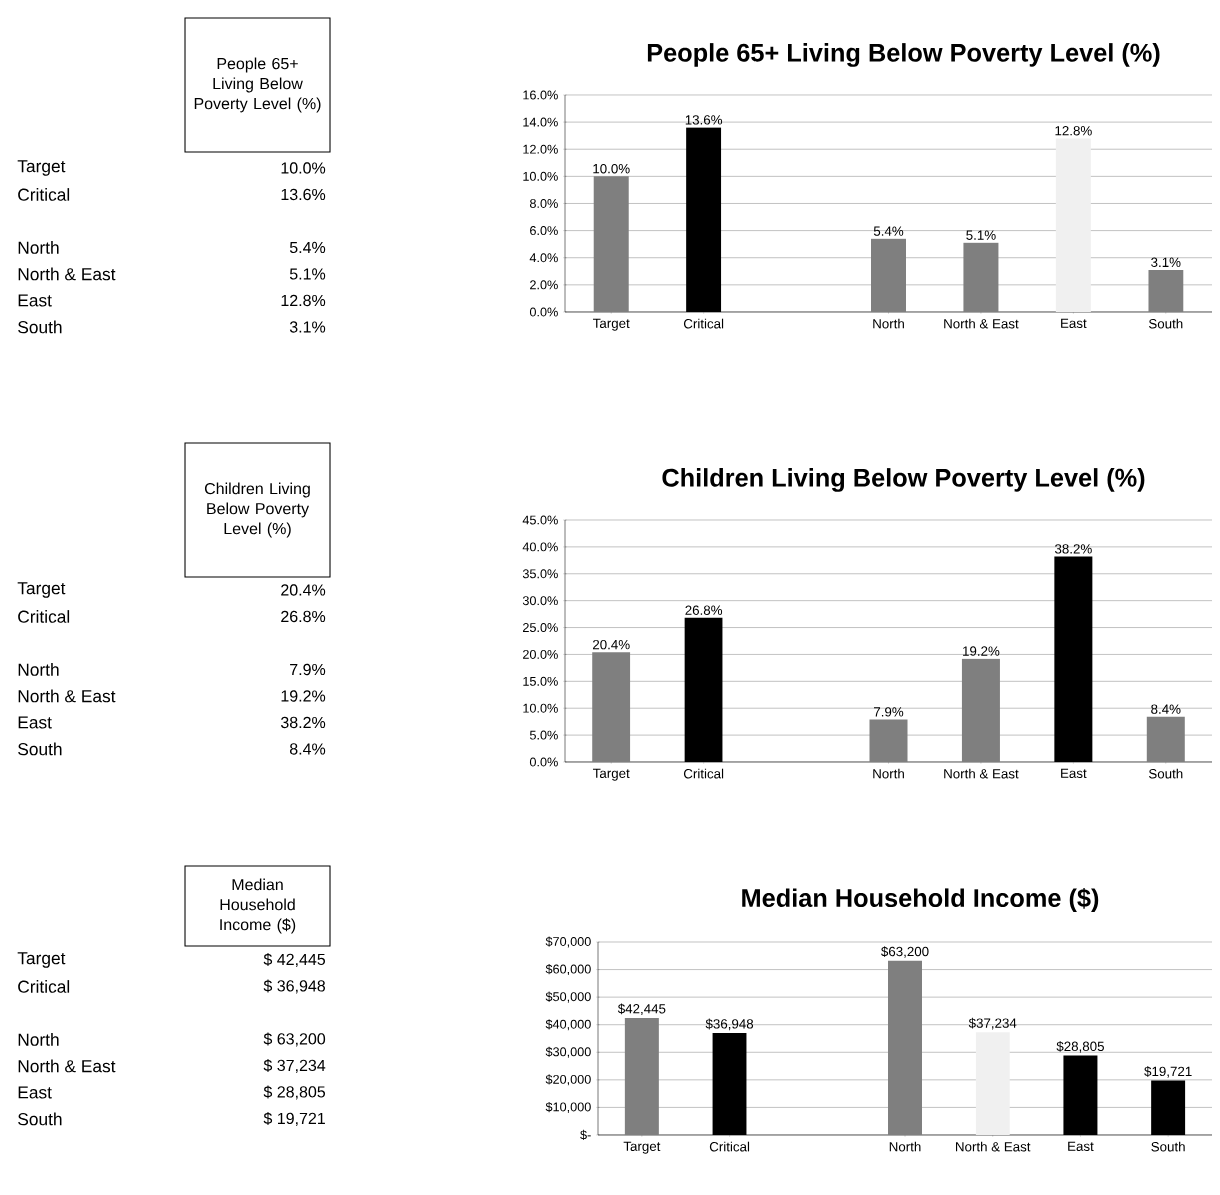  What do you see at coordinates (257, 510) in the screenshot?
I see `text: Children Living Below Poverty Level (%)` at bounding box center [257, 510].